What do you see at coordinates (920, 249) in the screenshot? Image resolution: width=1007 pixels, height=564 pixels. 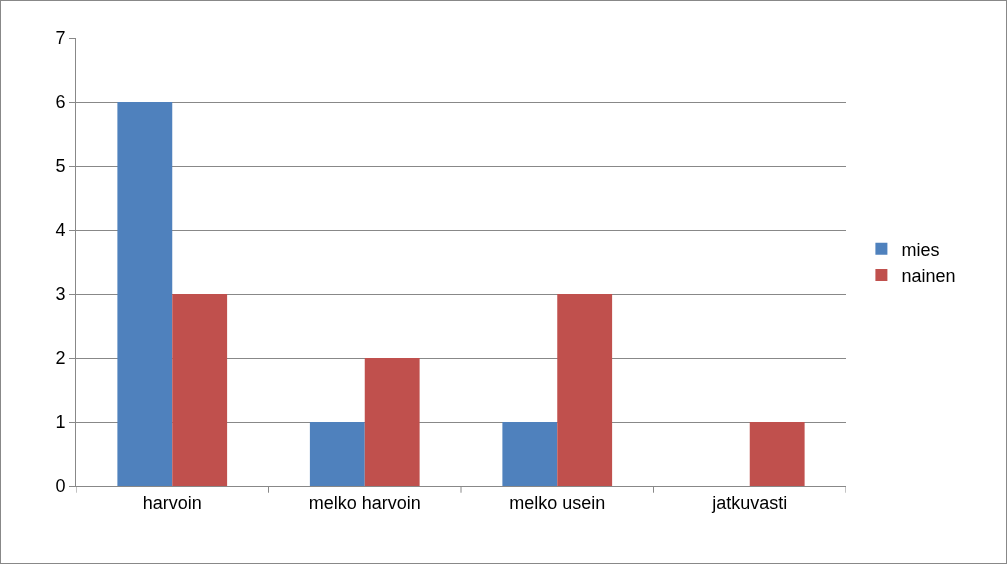 I see `legend-label: mies` at bounding box center [920, 249].